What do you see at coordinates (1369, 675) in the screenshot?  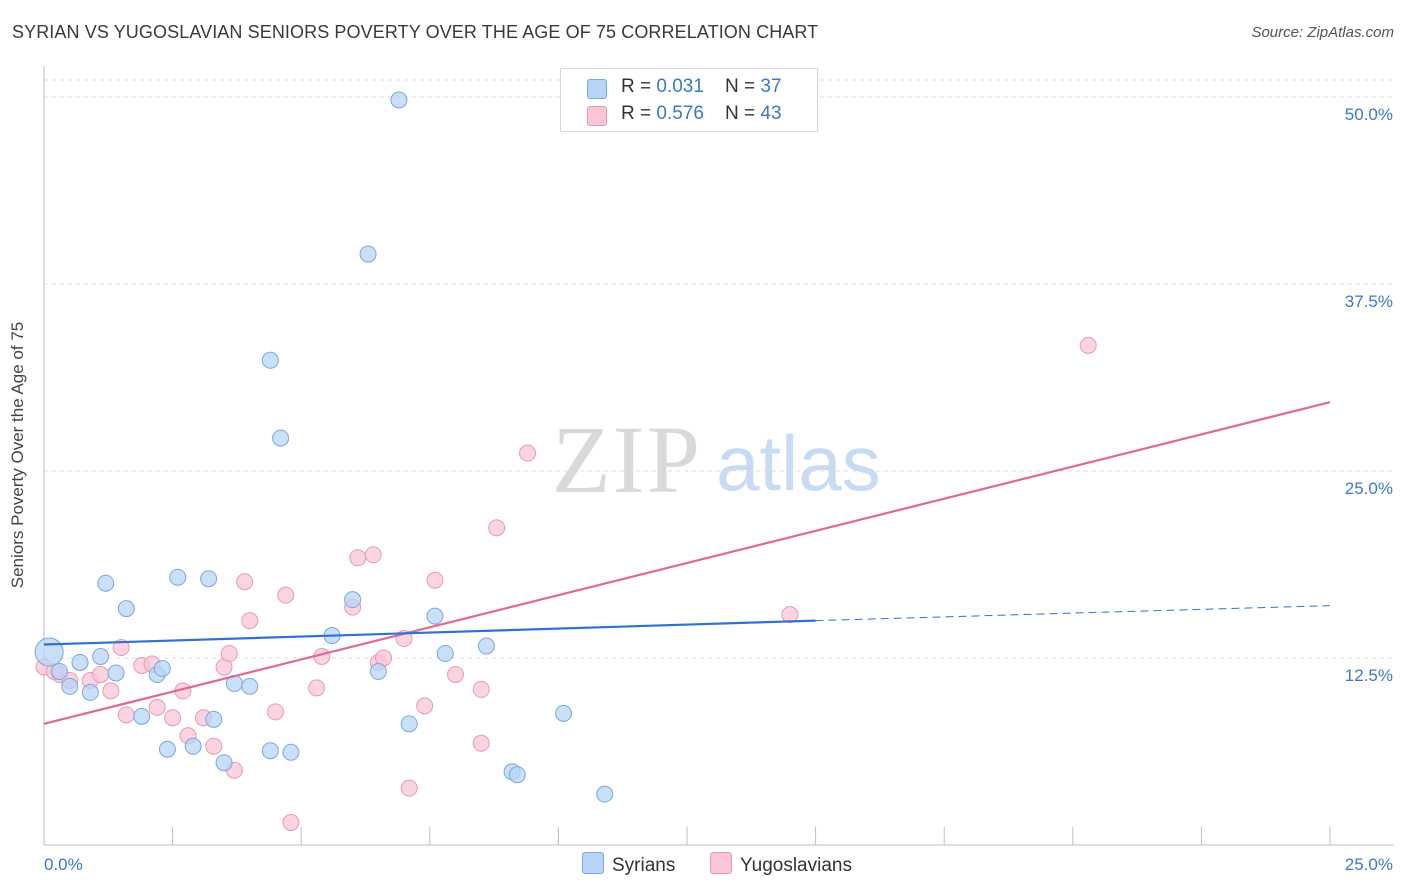 I see `y-tick-label: 12.5%` at bounding box center [1369, 675].